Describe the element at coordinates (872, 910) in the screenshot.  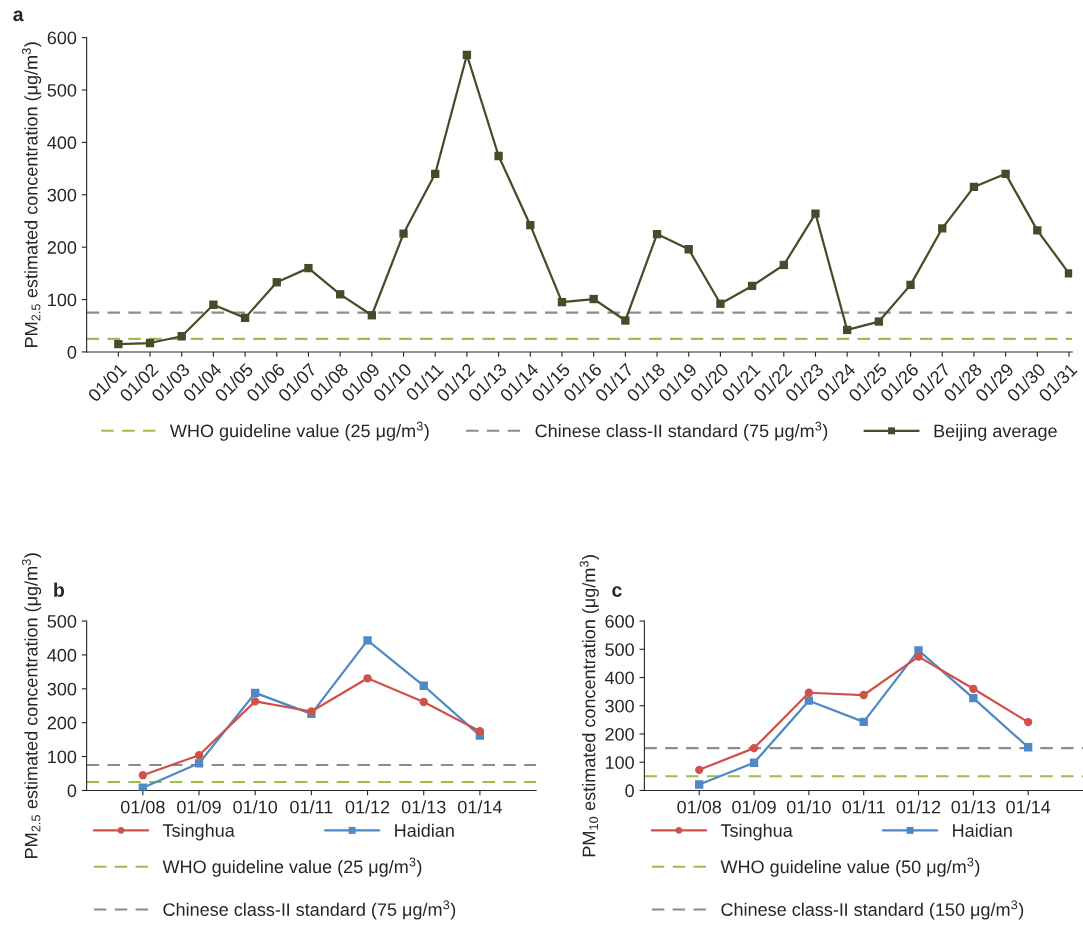
I see `legend-label: Chinese class-II standard (150 μg/m$^{3}$)` at that location.